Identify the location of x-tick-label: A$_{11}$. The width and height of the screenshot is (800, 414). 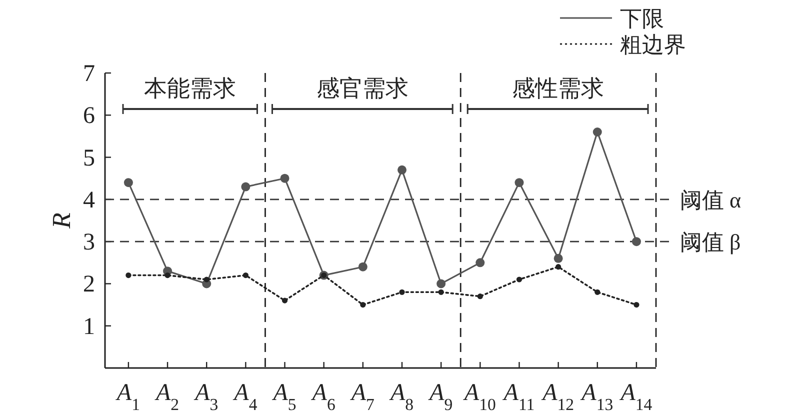
(518, 397).